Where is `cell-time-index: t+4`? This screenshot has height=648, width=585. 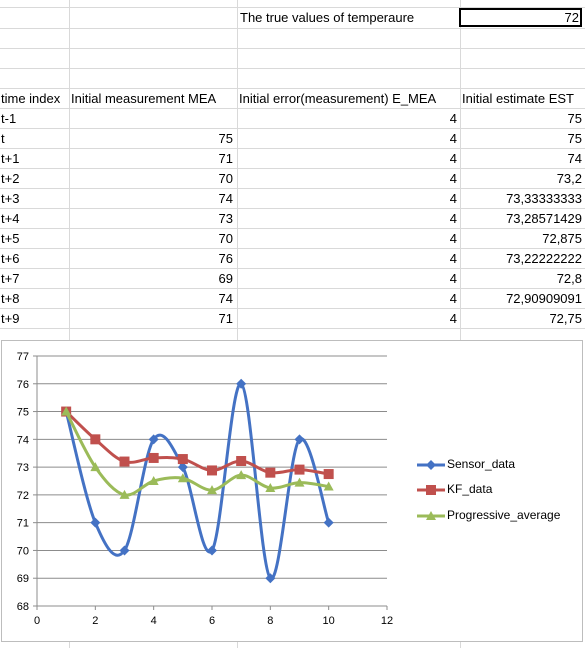
cell-time-index: t+4 is located at coordinates (10, 218).